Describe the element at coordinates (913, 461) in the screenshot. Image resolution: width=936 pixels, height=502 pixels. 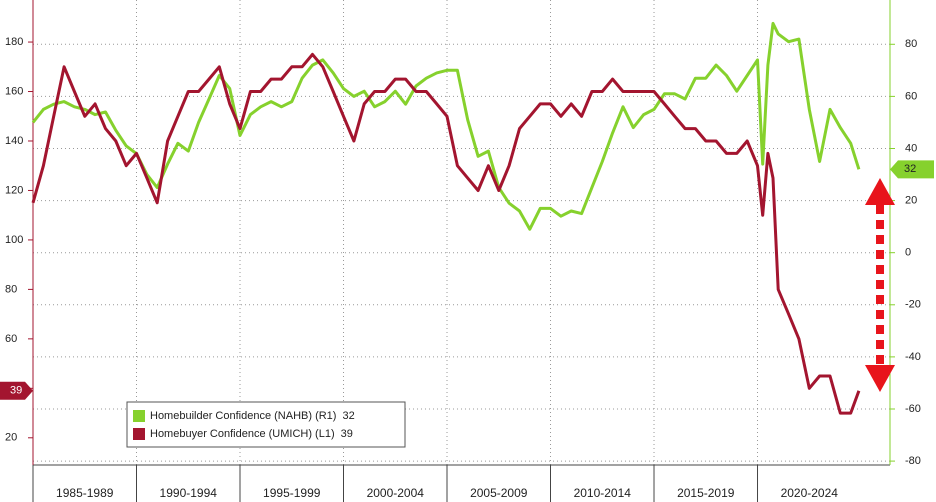
I see `y2-tick-label: -80` at that location.